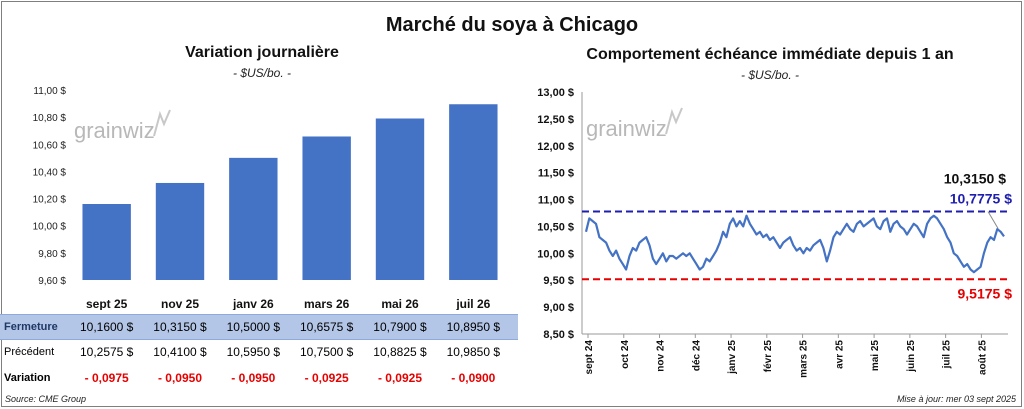  Describe the element at coordinates (50, 118) in the screenshot. I see `y-tick-label: 10,80 $` at that location.